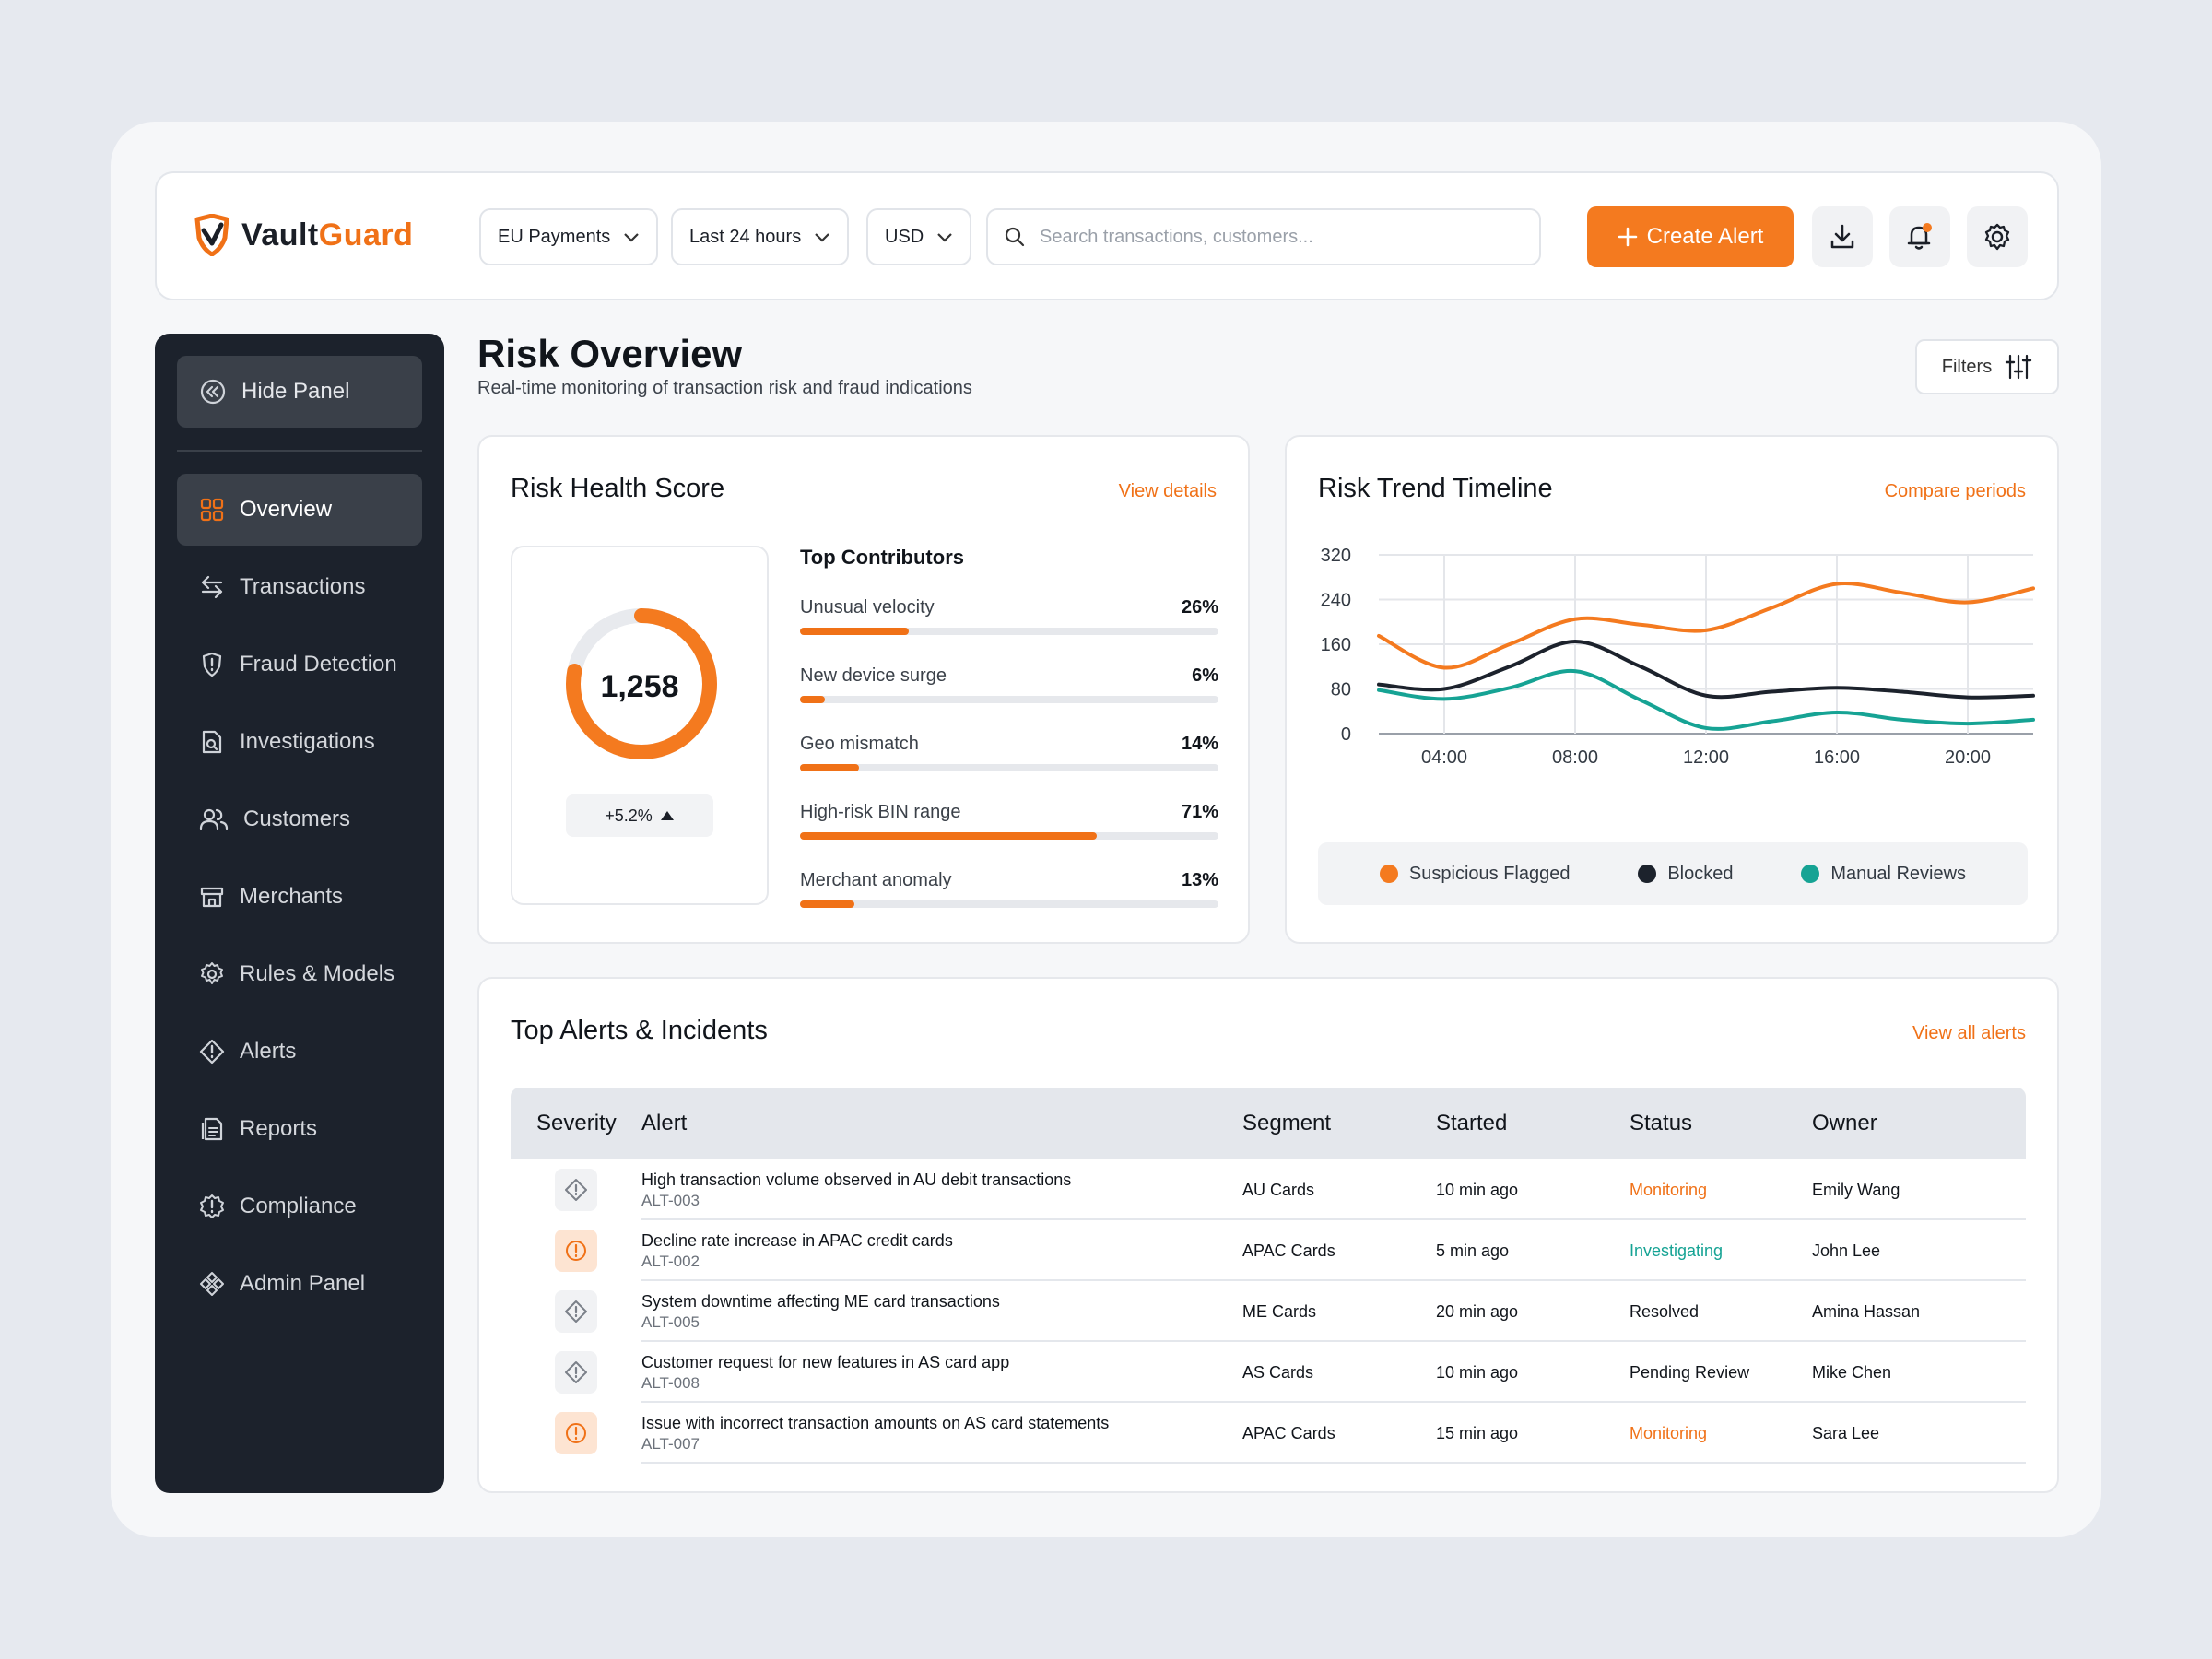 This screenshot has width=2212, height=1659. I want to click on search-box, so click(1263, 236).